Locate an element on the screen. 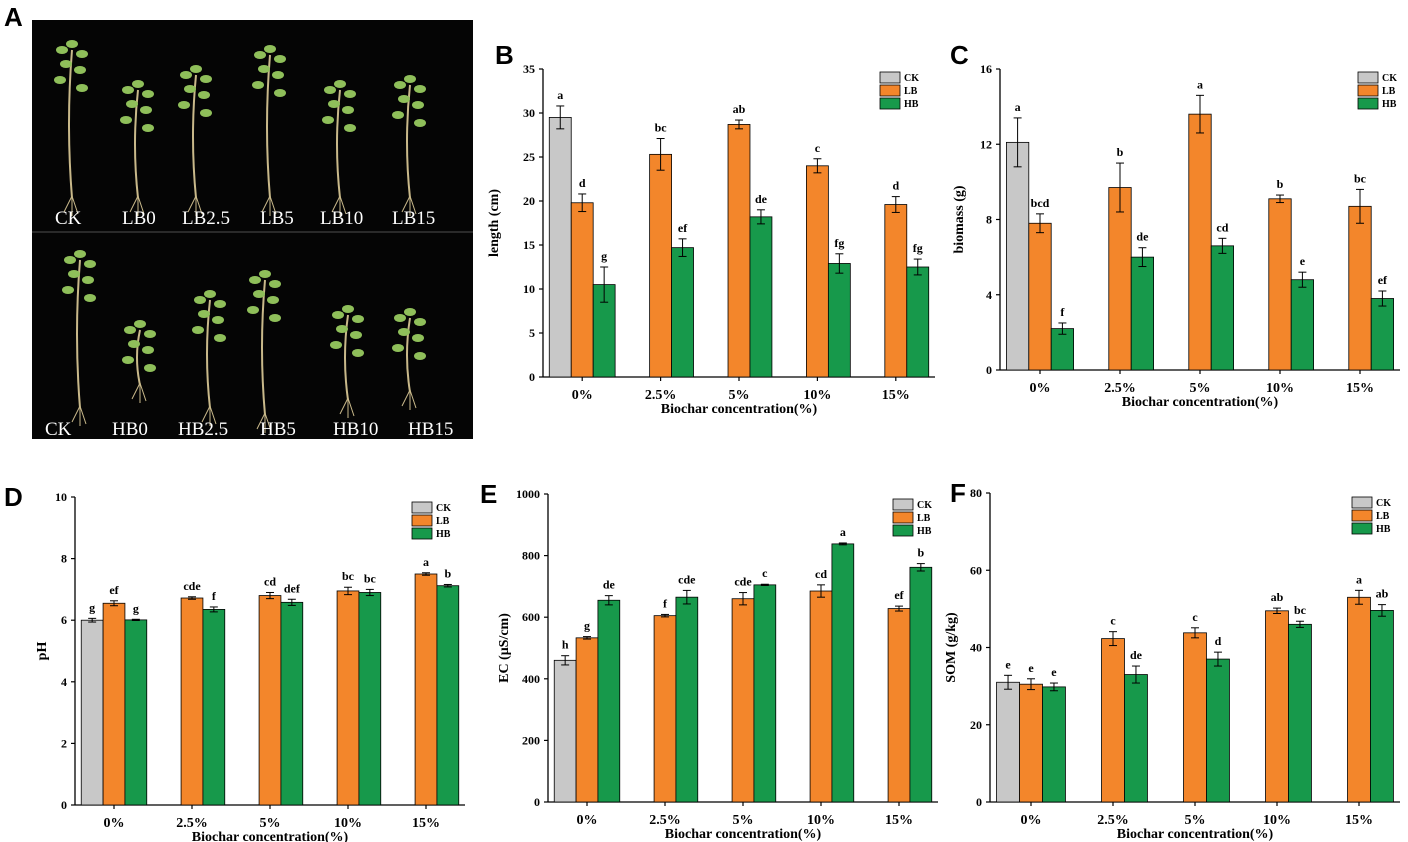 This screenshot has width=1408, height=842. photo-label-bottom-2: HB0 is located at coordinates (130, 429).